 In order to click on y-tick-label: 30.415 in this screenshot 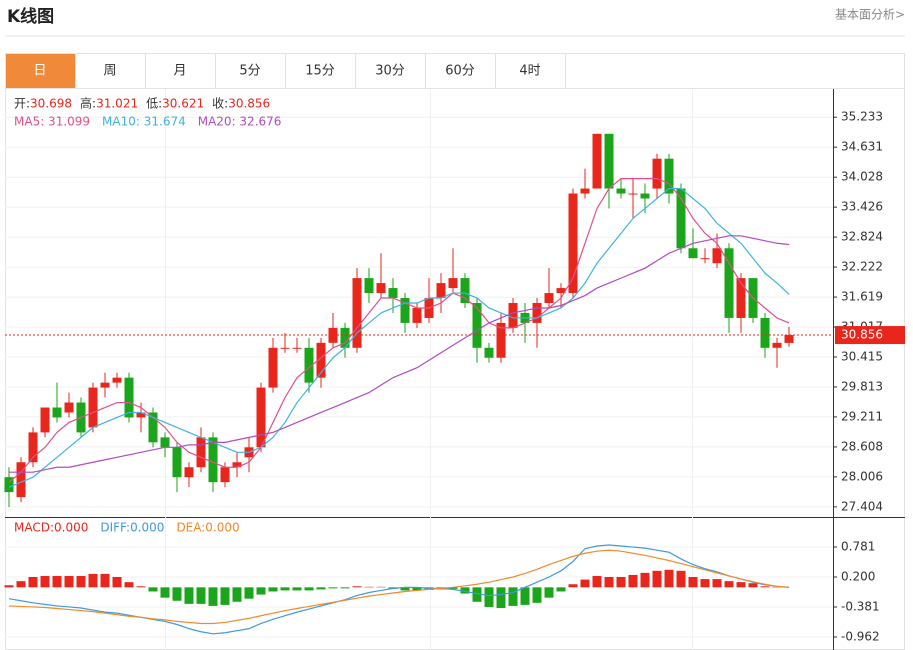, I will do `click(862, 356)`.